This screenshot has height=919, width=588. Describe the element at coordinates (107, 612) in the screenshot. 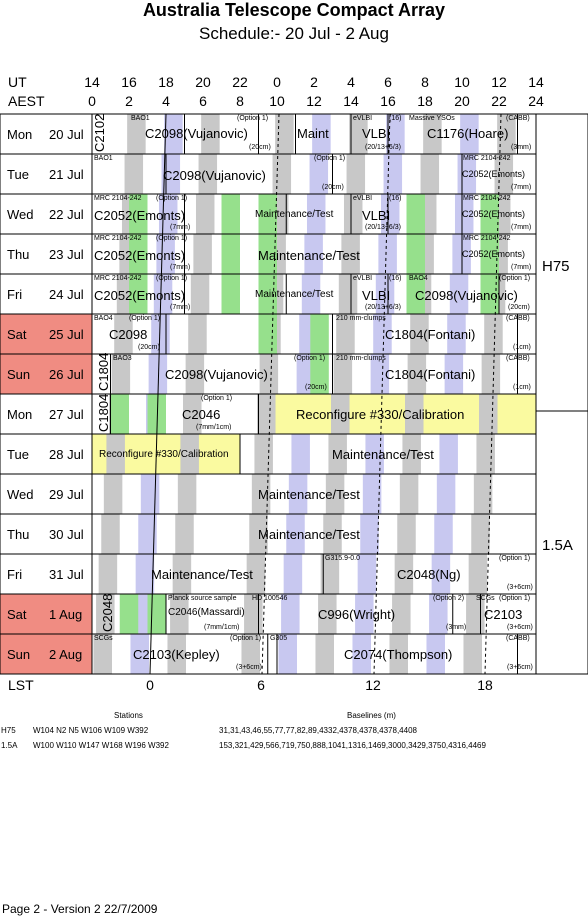

I see `cell-vertical-label: C2048` at that location.